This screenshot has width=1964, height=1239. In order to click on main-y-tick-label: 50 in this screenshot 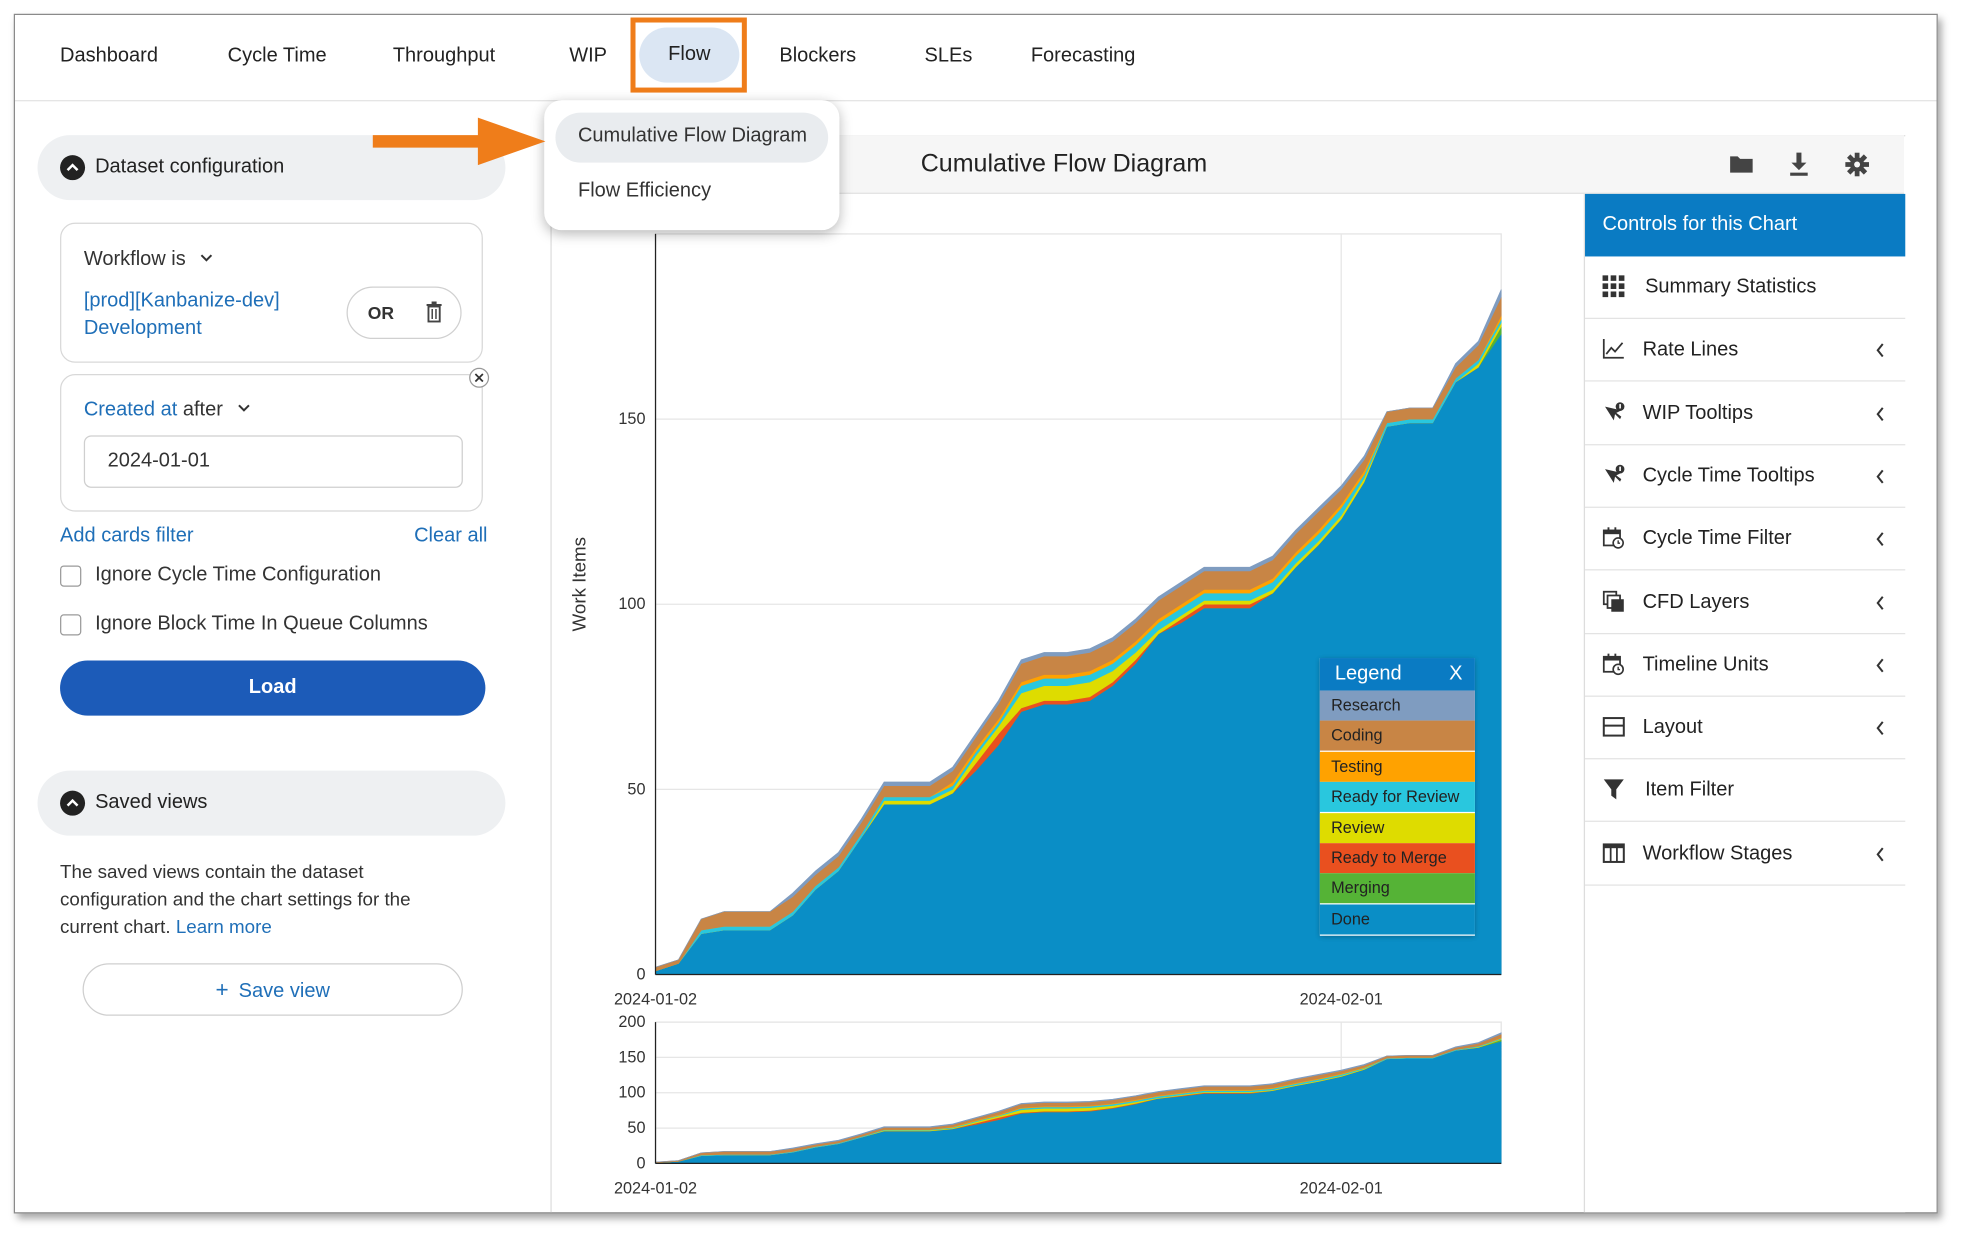, I will do `click(636, 789)`.